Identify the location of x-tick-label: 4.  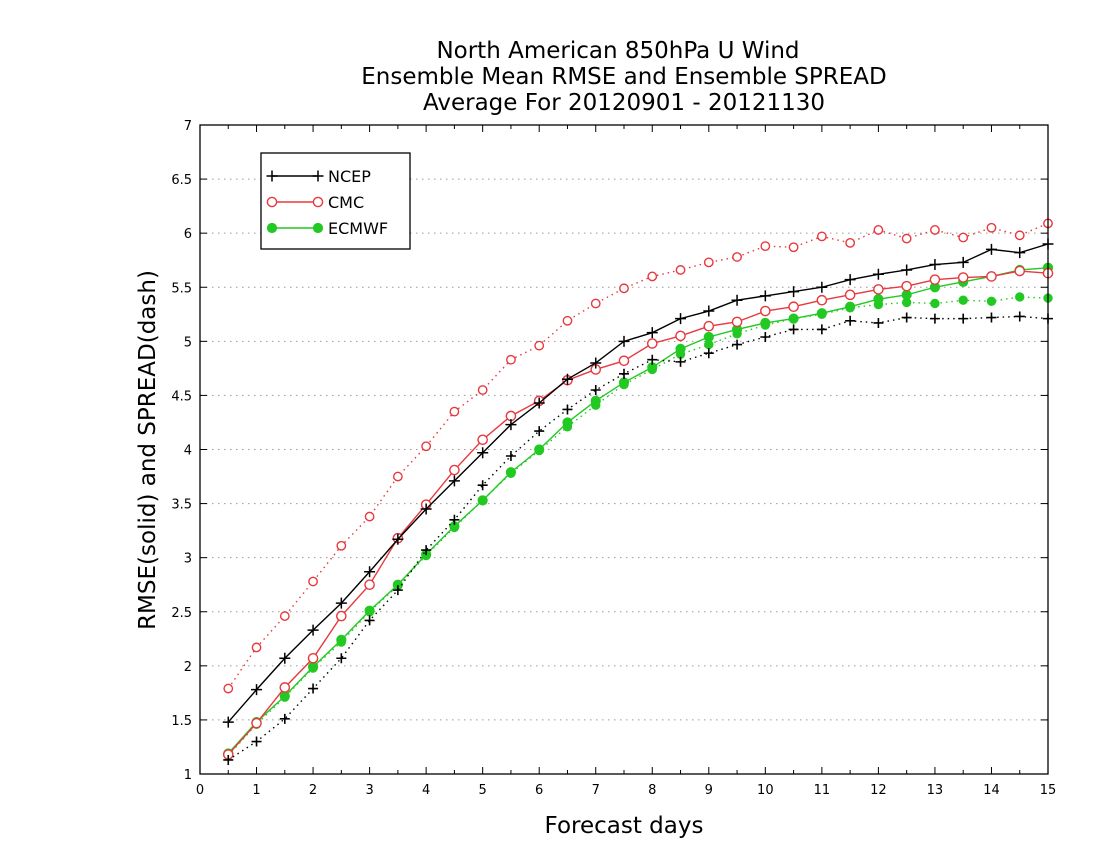
(426, 790).